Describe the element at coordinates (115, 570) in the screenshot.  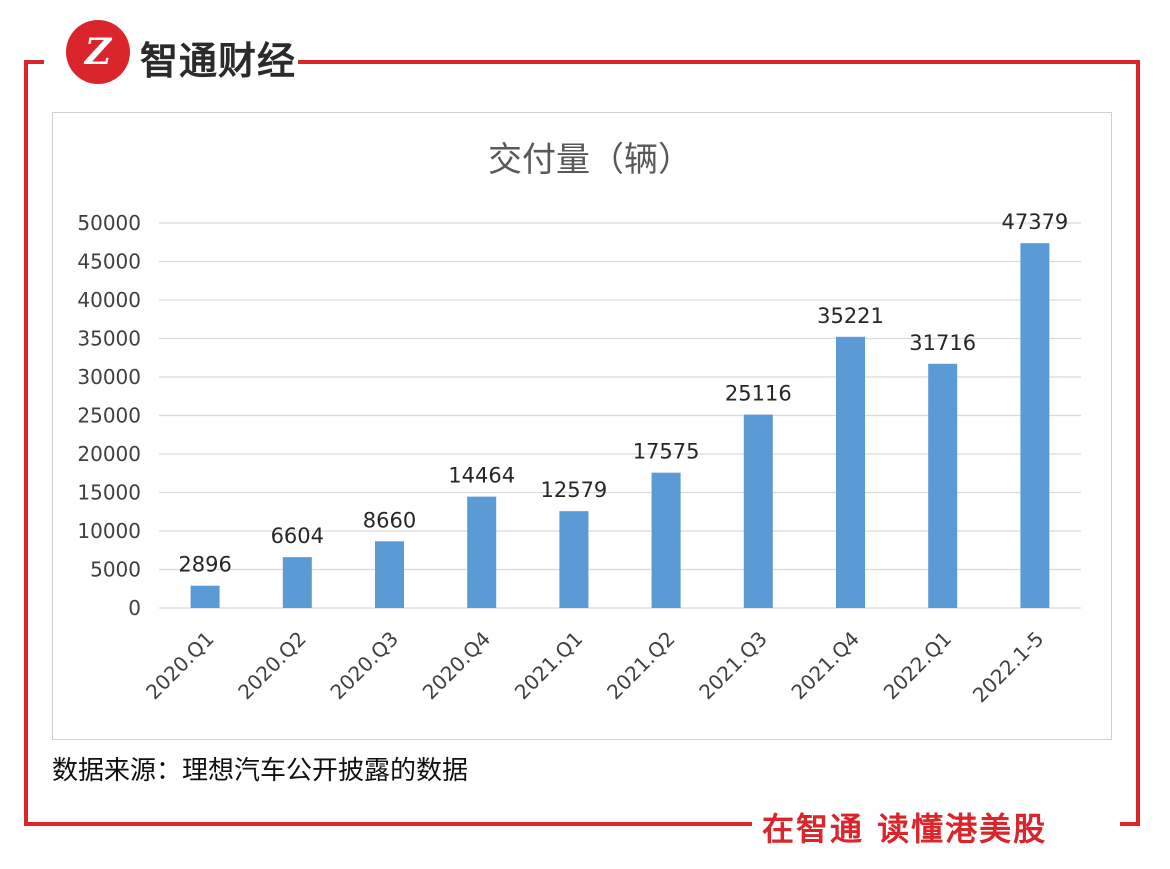
I see `y-tick-label: 5000` at that location.